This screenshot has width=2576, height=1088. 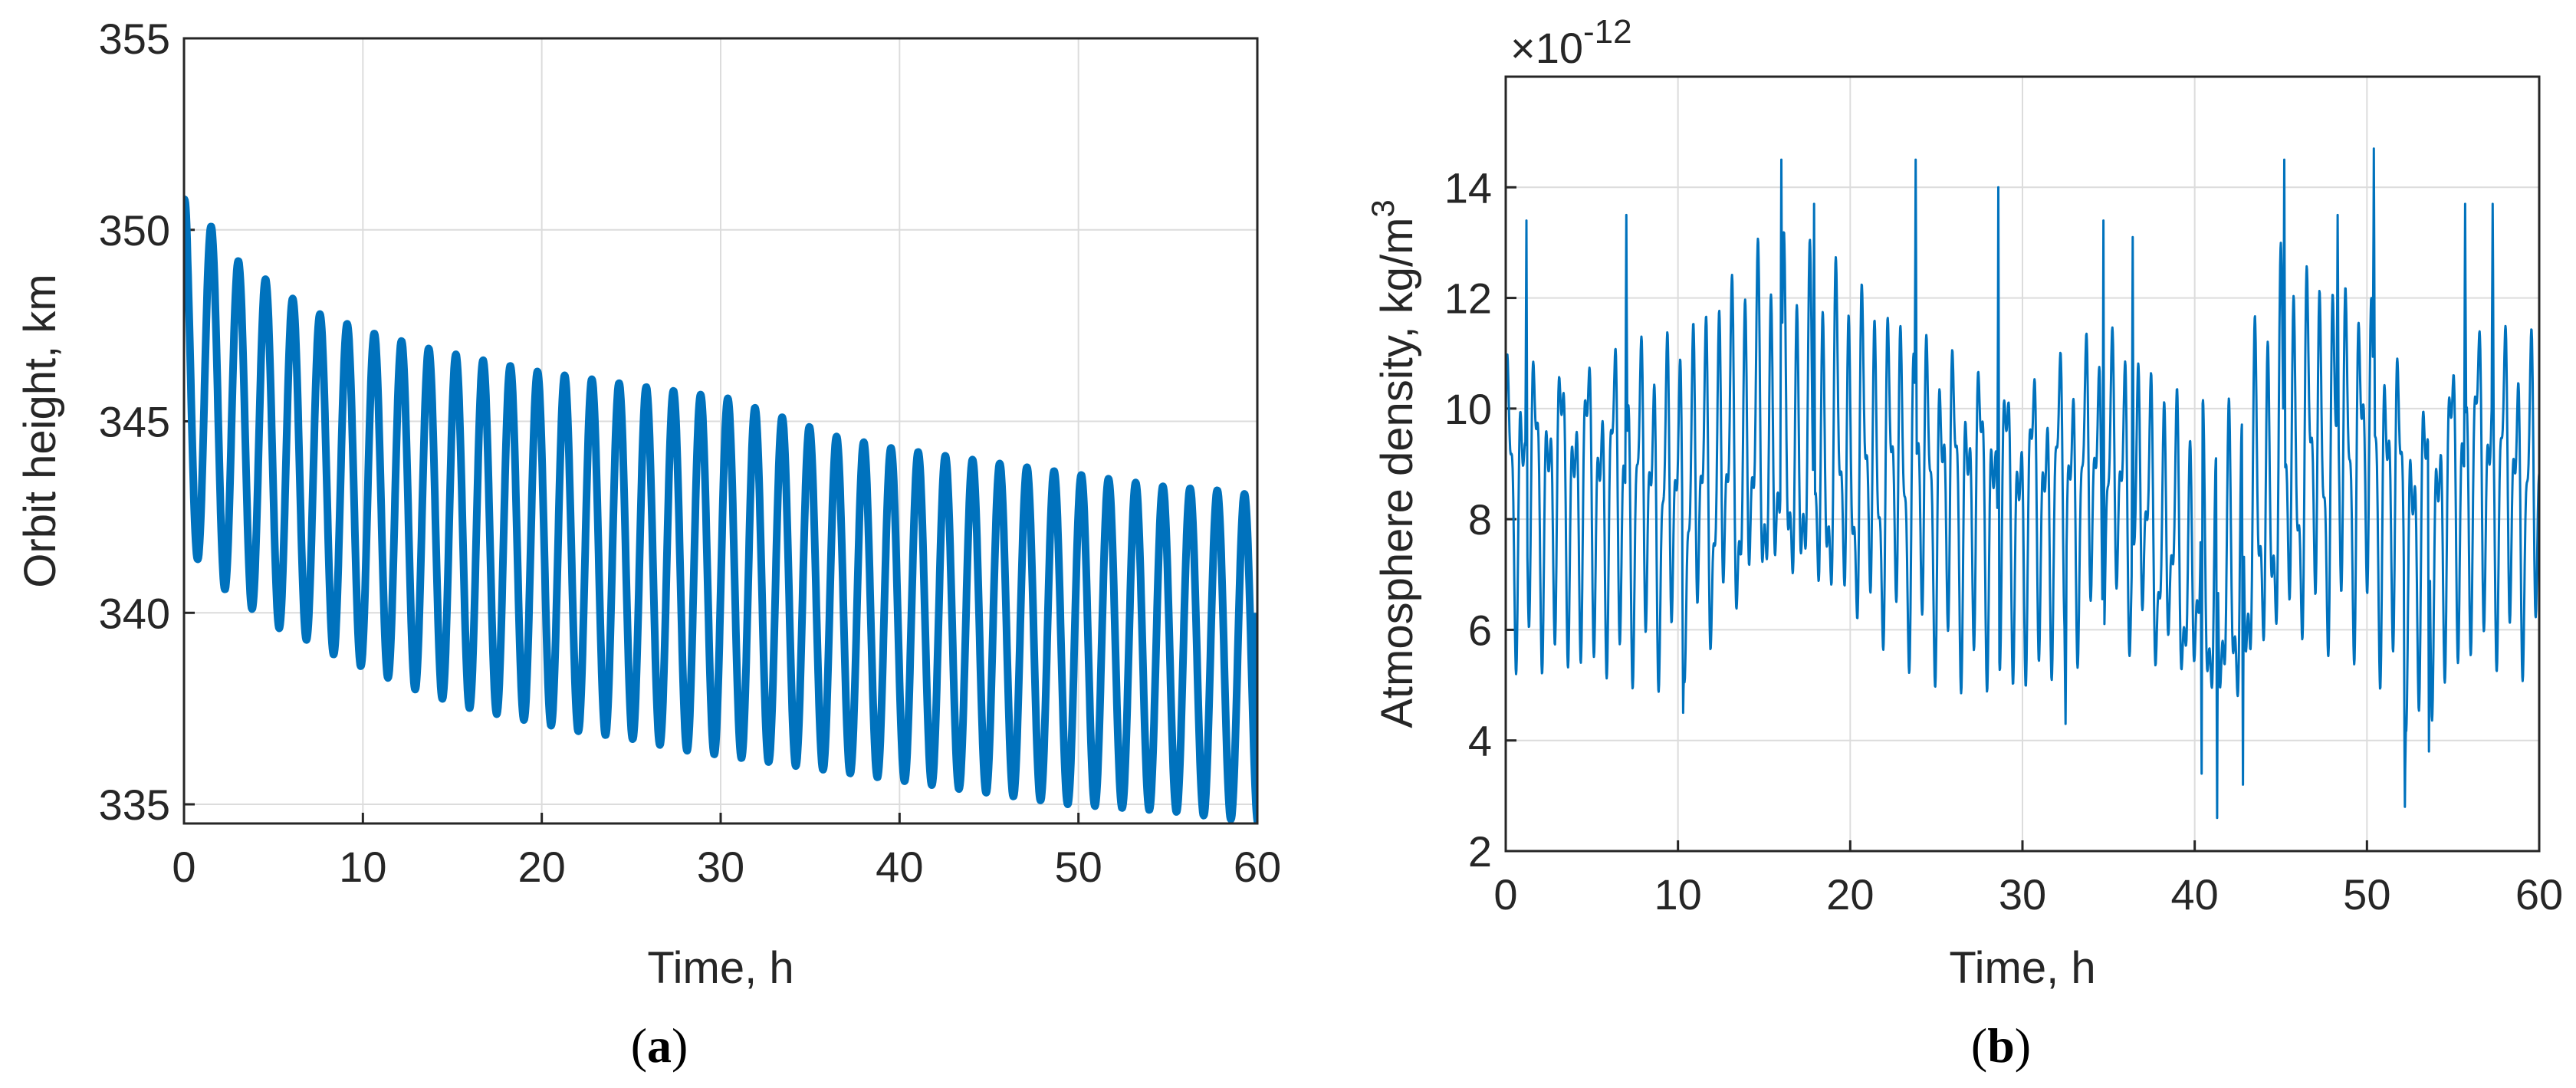 What do you see at coordinates (2539, 894) in the screenshot?
I see `panel-b-x-tick-label: 60` at bounding box center [2539, 894].